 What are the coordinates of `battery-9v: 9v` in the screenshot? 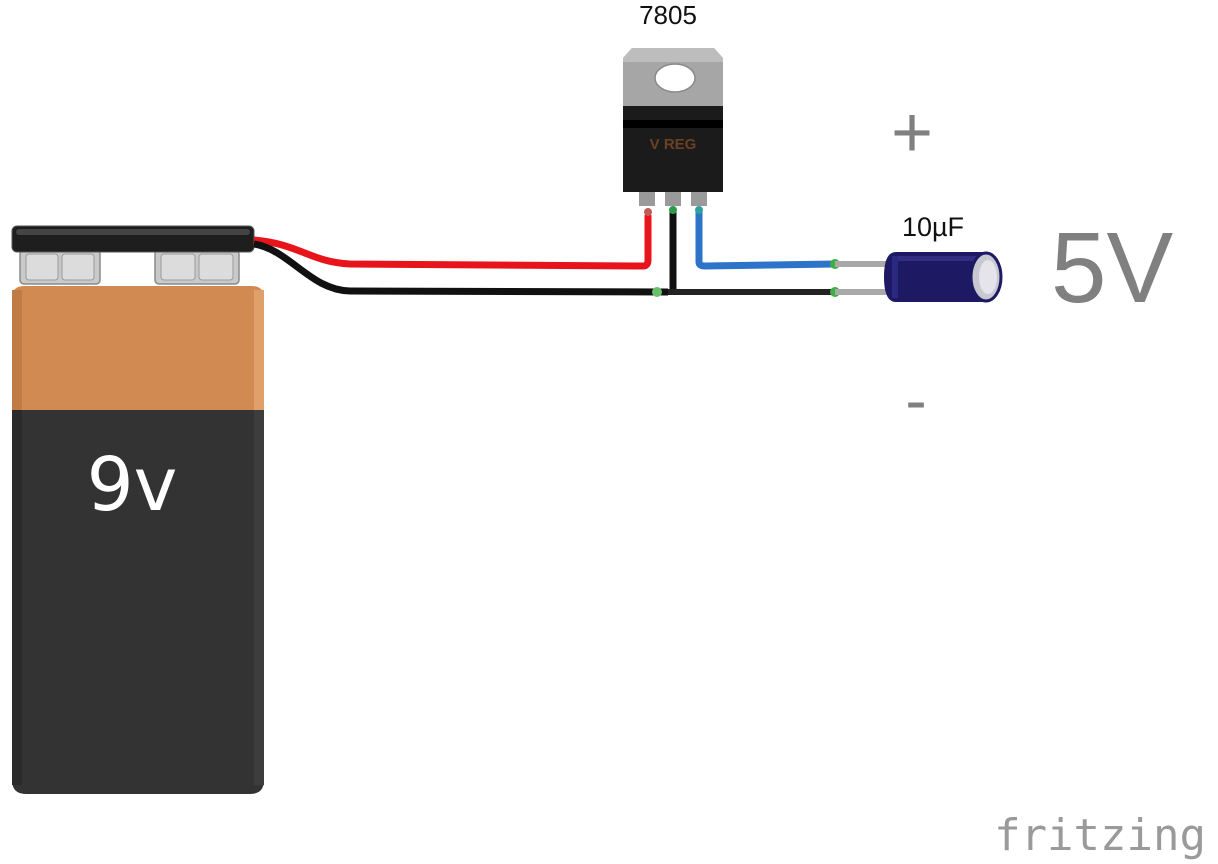 It's located at (137, 509).